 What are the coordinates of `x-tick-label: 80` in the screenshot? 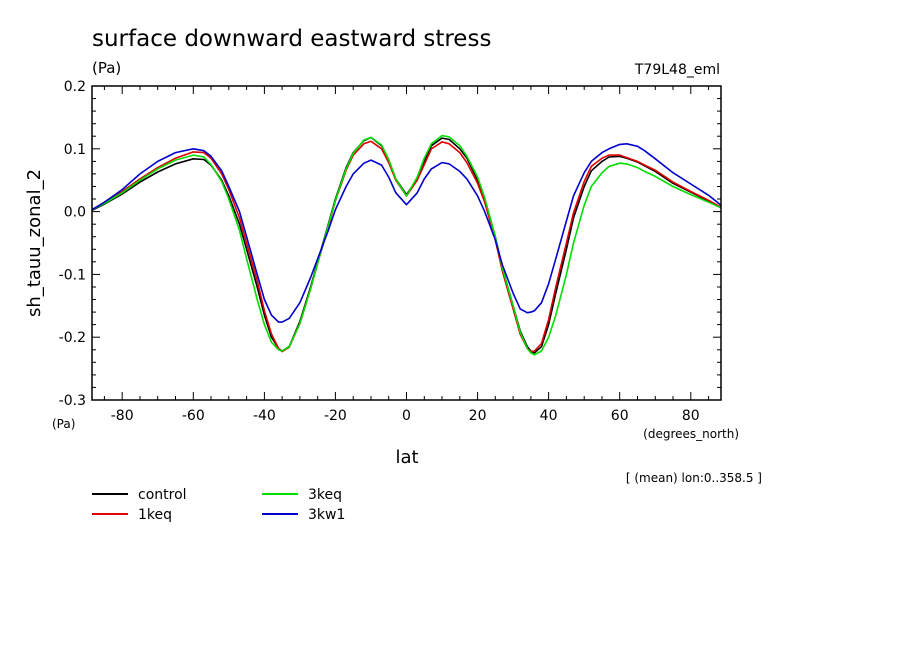 It's located at (691, 416).